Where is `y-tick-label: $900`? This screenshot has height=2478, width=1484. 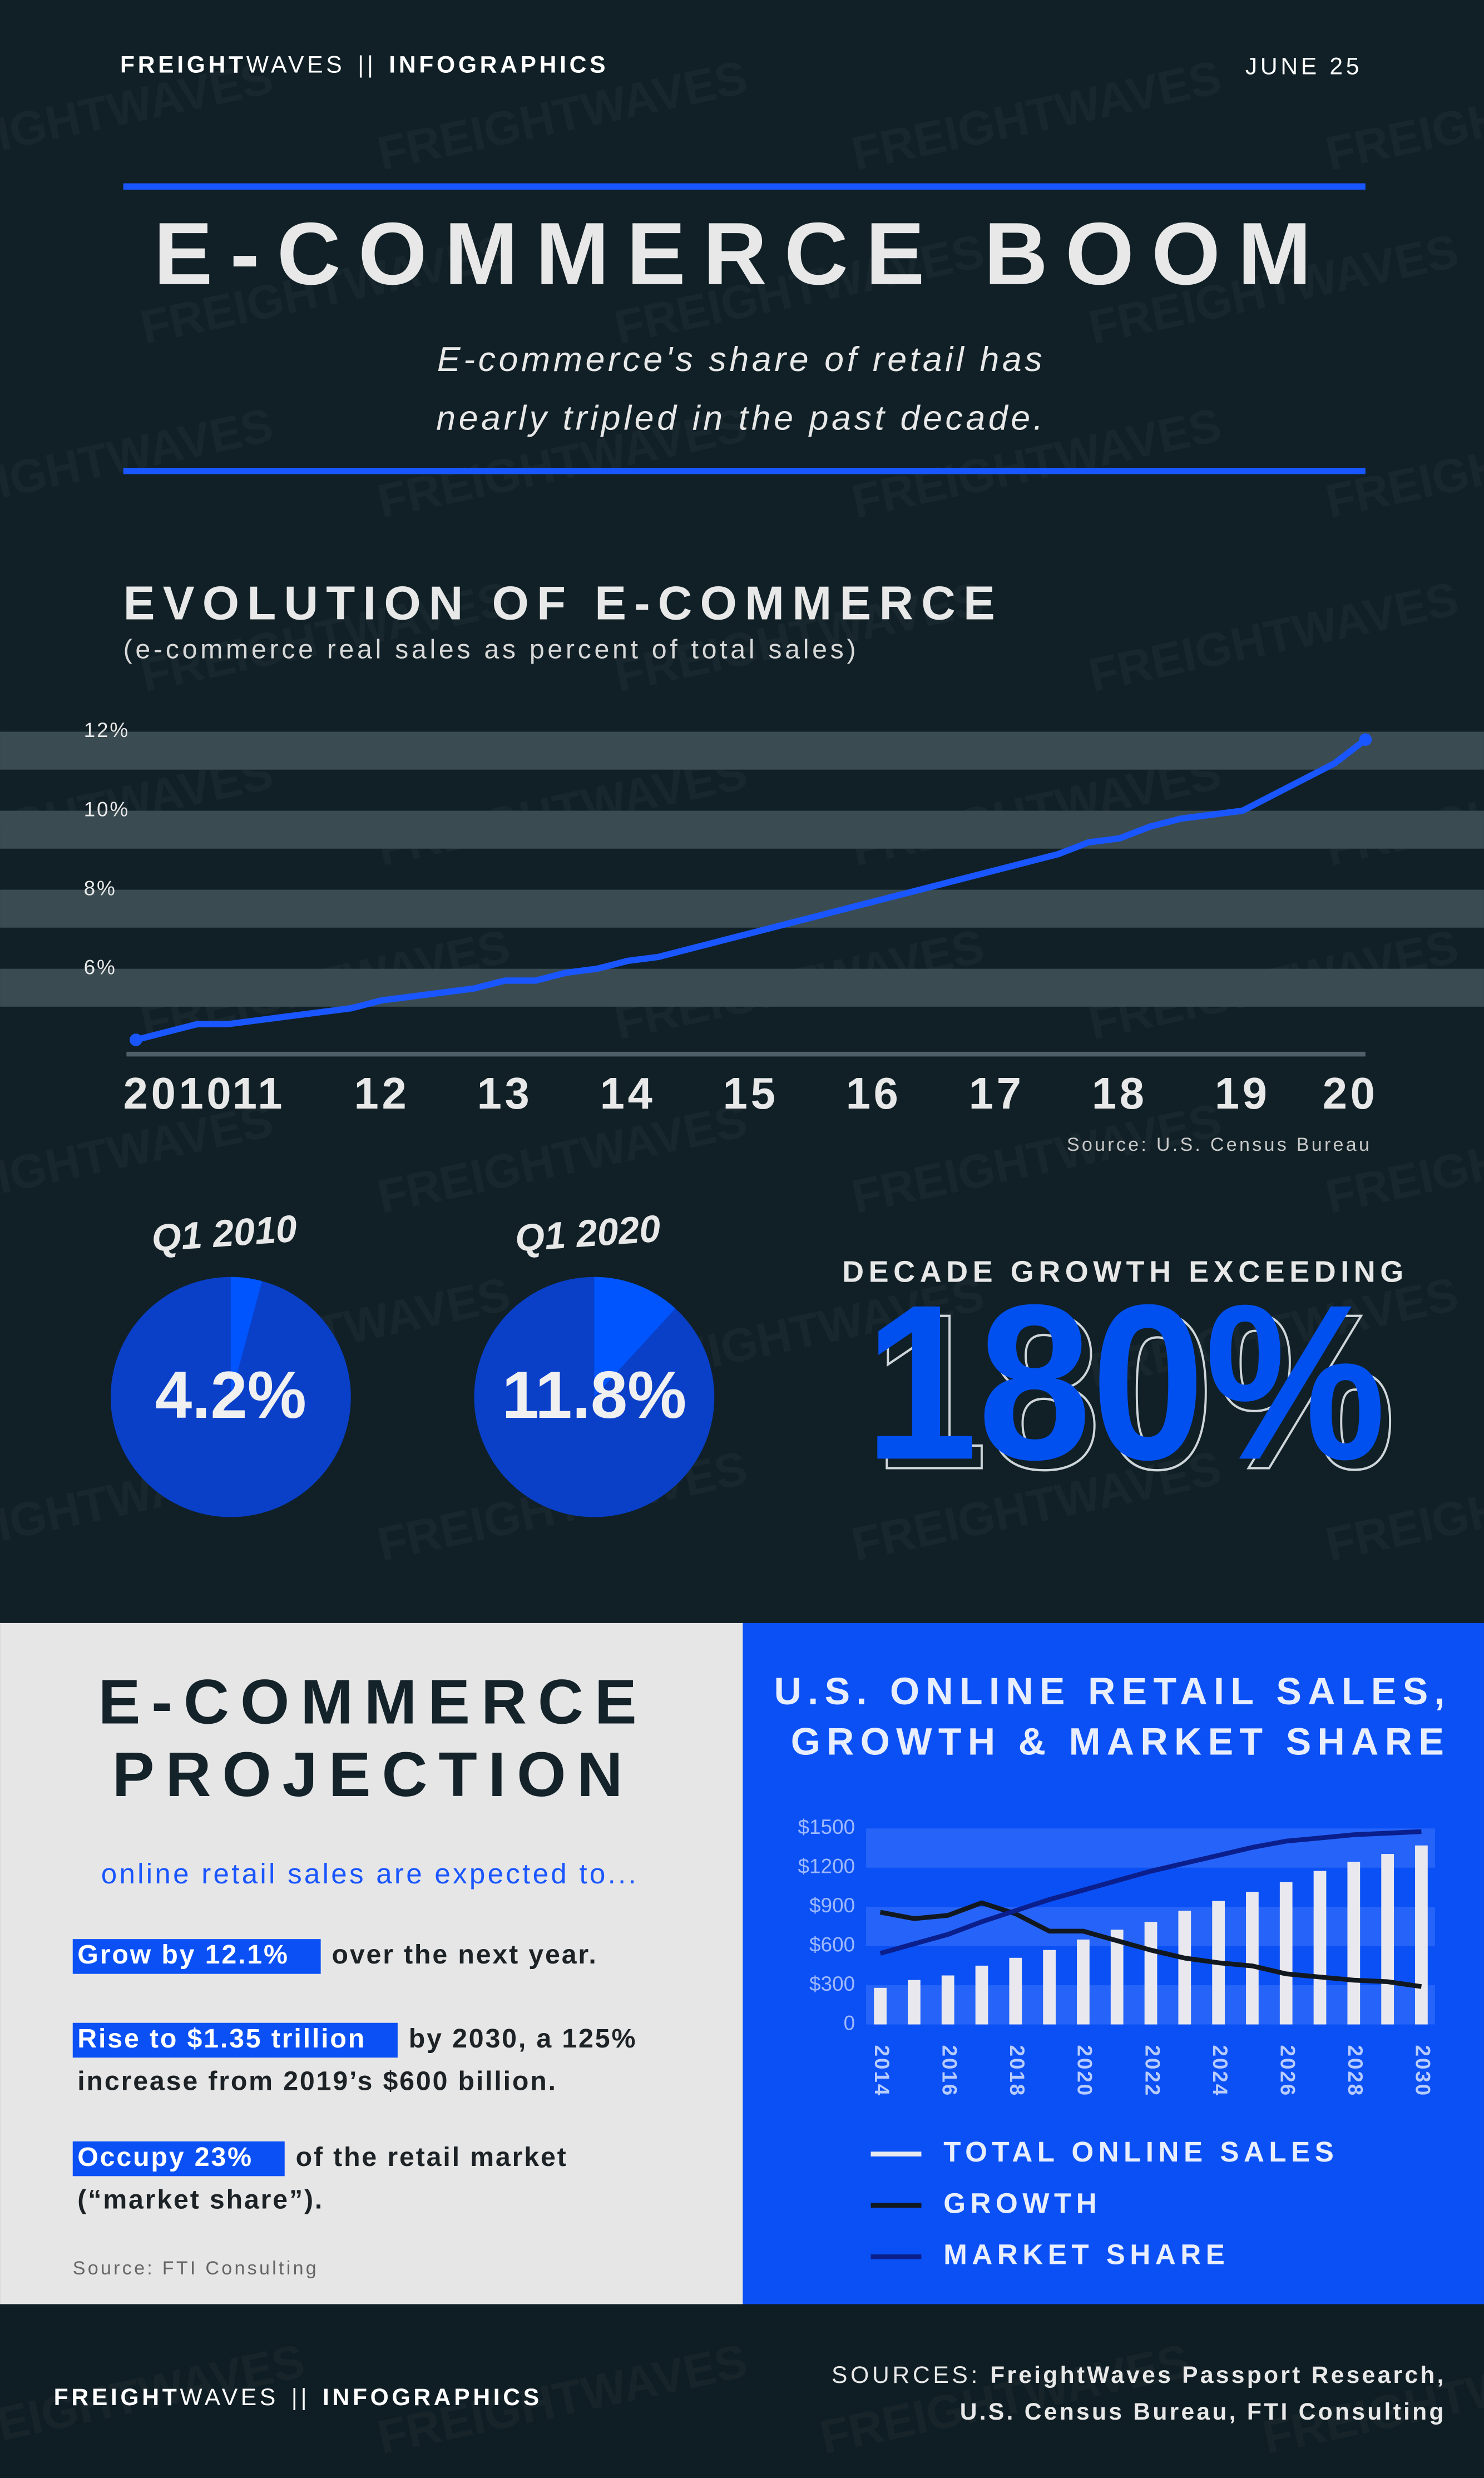
y-tick-label: $900 is located at coordinates (832, 1905).